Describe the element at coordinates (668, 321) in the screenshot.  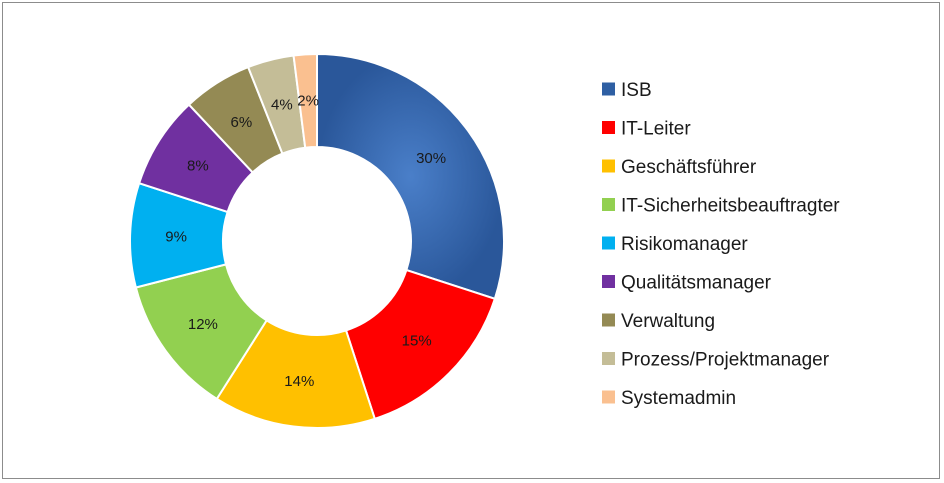
I see `legend-label-verwaltung: Verwaltung` at that location.